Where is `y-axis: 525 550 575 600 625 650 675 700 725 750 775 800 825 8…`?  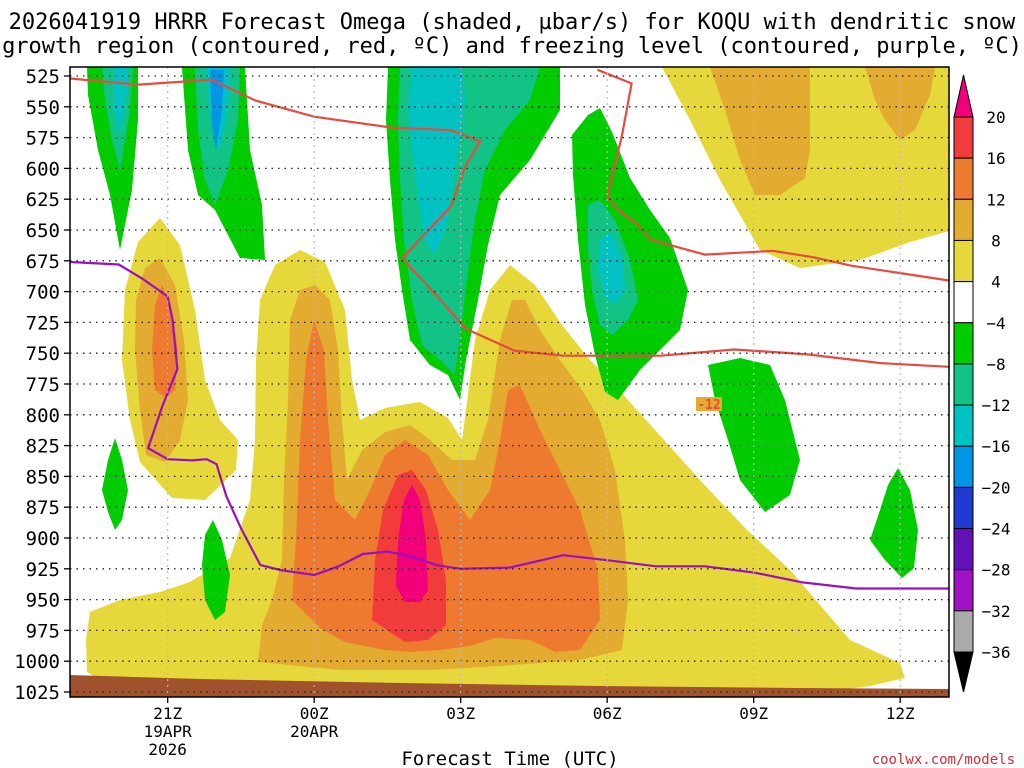
y-axis: 525 550 575 600 625 650 675 700 725 750 775 800 825 8… is located at coordinates (42, 385).